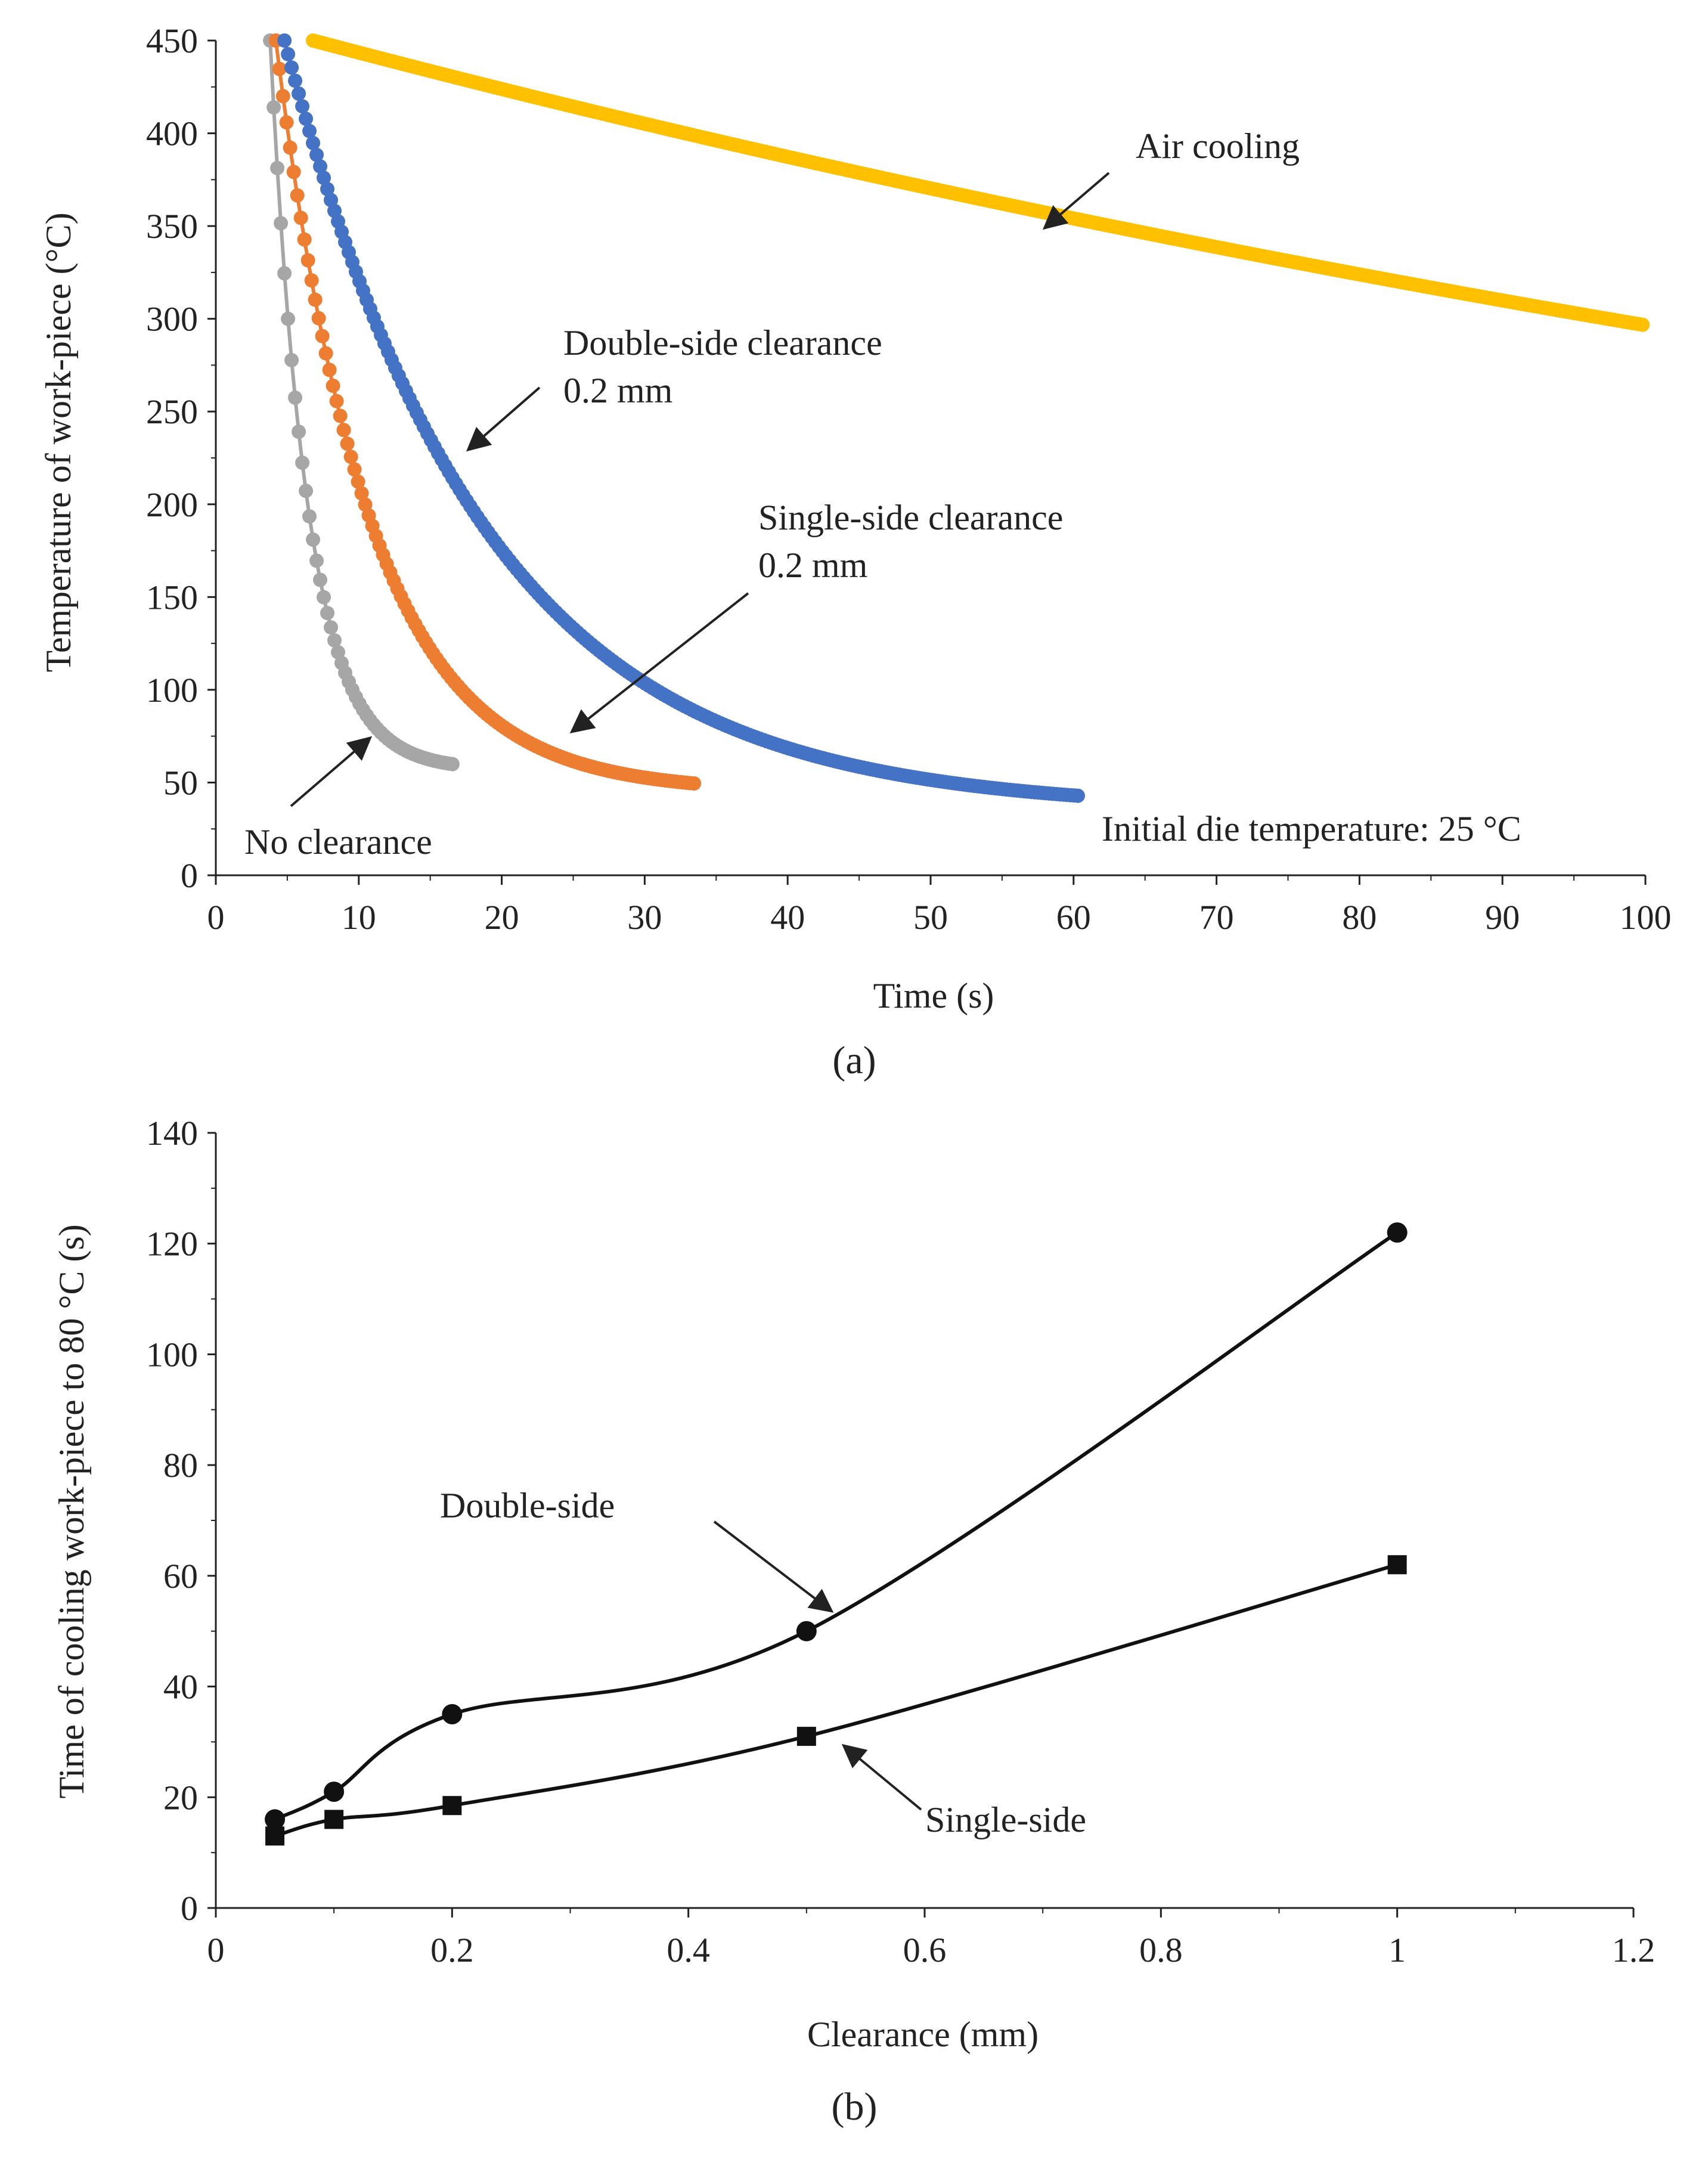  I want to click on y-tick-label: 20, so click(180, 1797).